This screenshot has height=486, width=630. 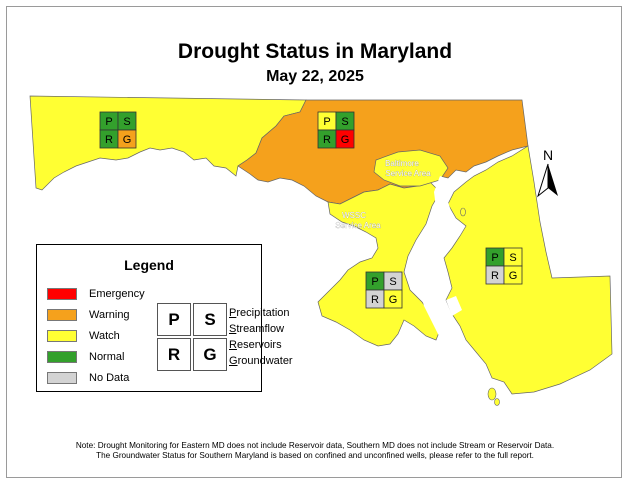 What do you see at coordinates (104, 336) in the screenshot?
I see `legend-label: Watch` at bounding box center [104, 336].